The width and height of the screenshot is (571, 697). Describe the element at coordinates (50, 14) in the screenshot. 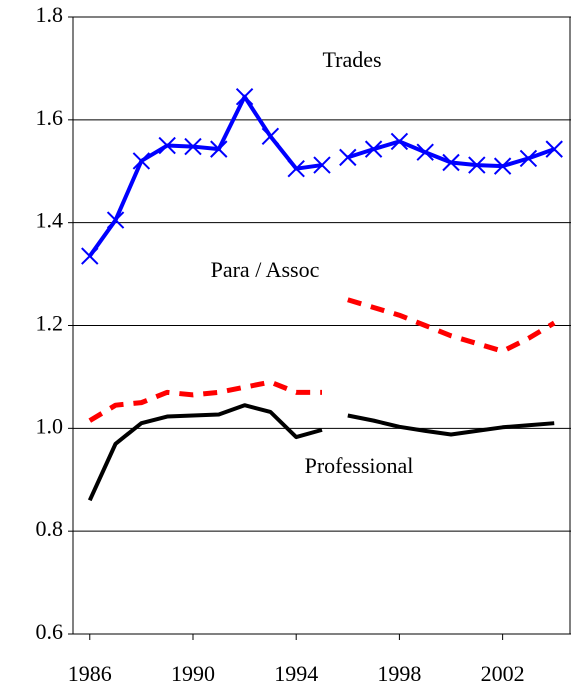

I see `y-tick-label: 1.8` at that location.